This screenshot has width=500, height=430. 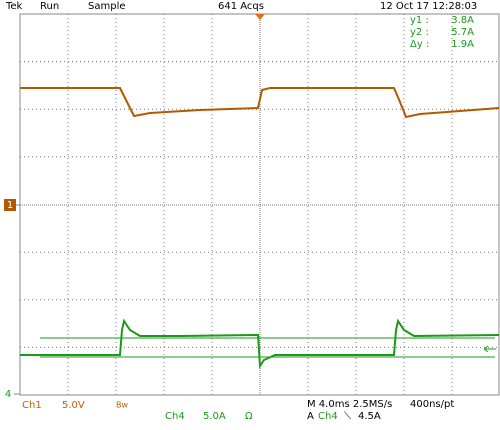 What do you see at coordinates (432, 404) in the screenshot?
I see `resolution: 400ns/pt` at bounding box center [432, 404].